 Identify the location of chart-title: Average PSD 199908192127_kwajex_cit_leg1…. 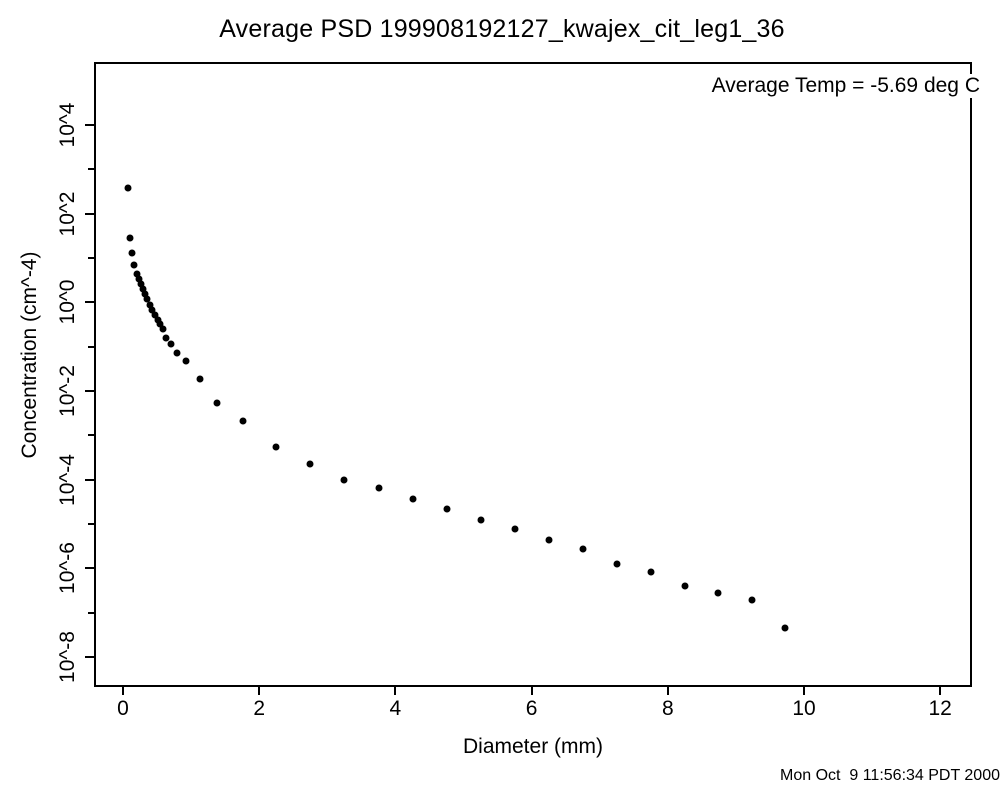
(502, 29).